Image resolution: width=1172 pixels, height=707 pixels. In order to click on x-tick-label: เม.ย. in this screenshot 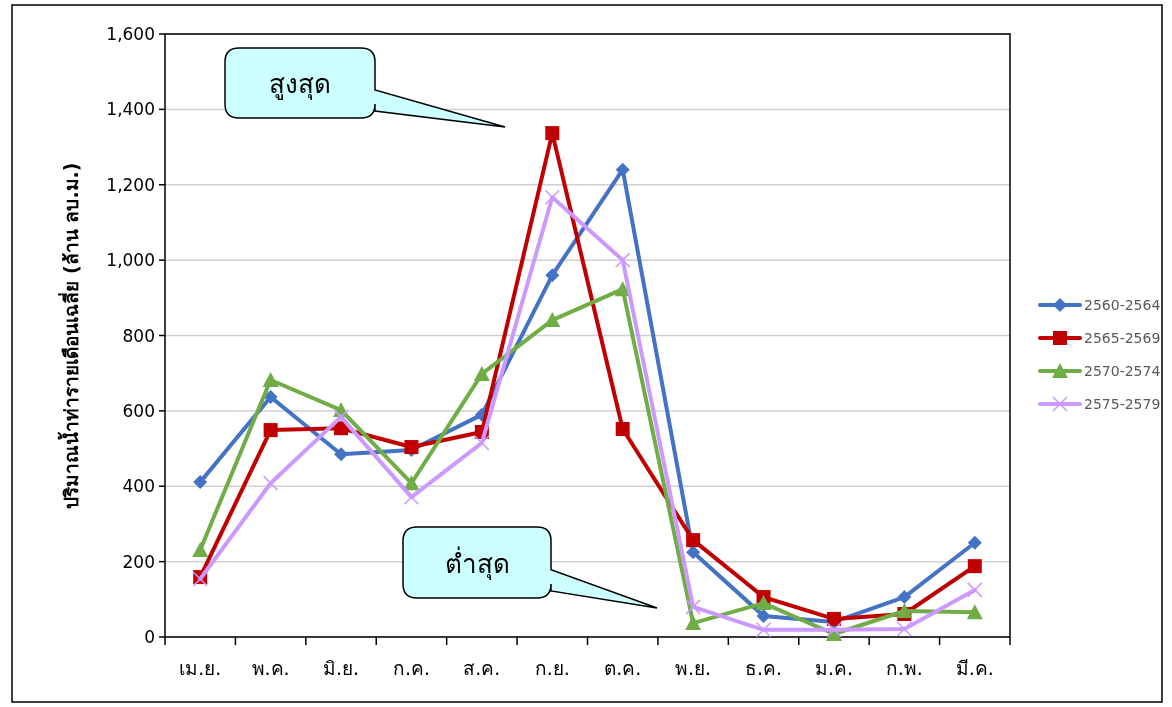, I will do `click(200, 668)`.